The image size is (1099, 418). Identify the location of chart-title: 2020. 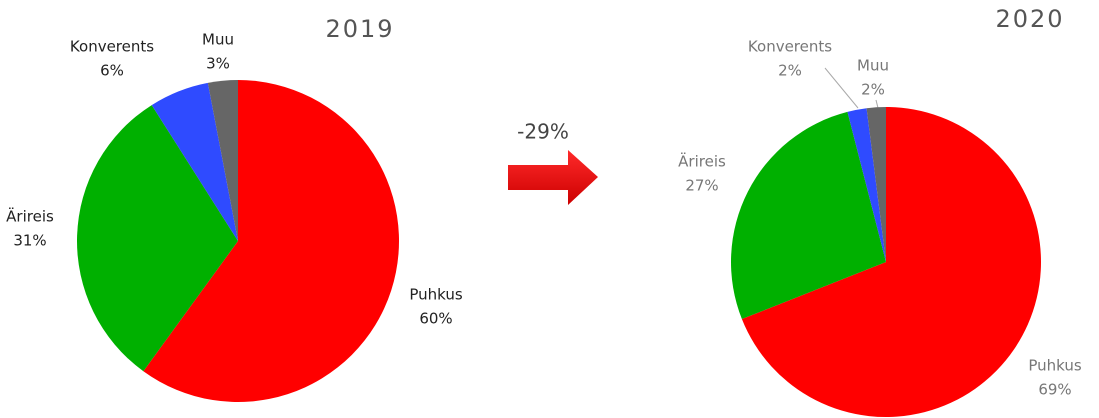
(1029, 19).